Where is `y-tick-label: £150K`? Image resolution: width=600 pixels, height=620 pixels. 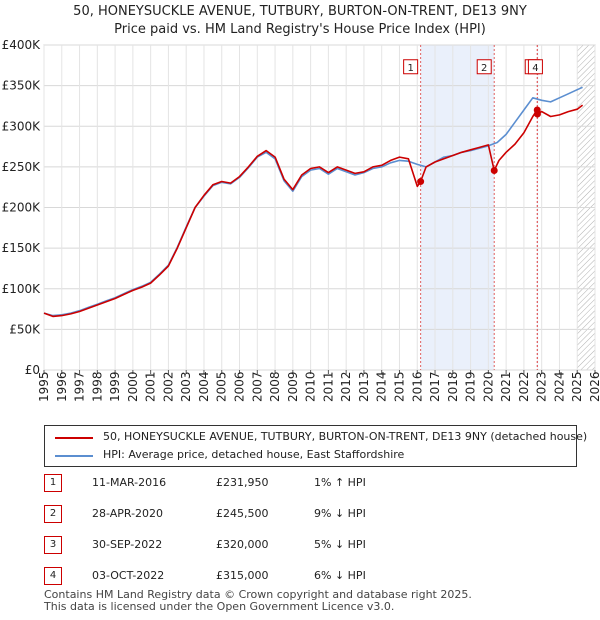
y-tick-label: £150K is located at coordinates (22, 248).